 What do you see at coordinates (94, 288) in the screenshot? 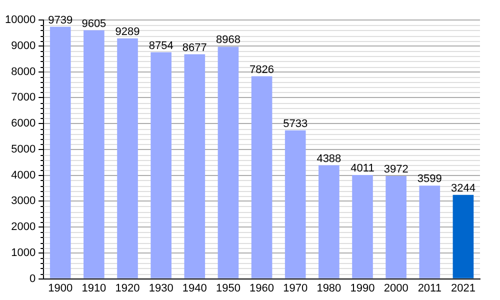
I see `x-tick-label: 1910` at bounding box center [94, 288].